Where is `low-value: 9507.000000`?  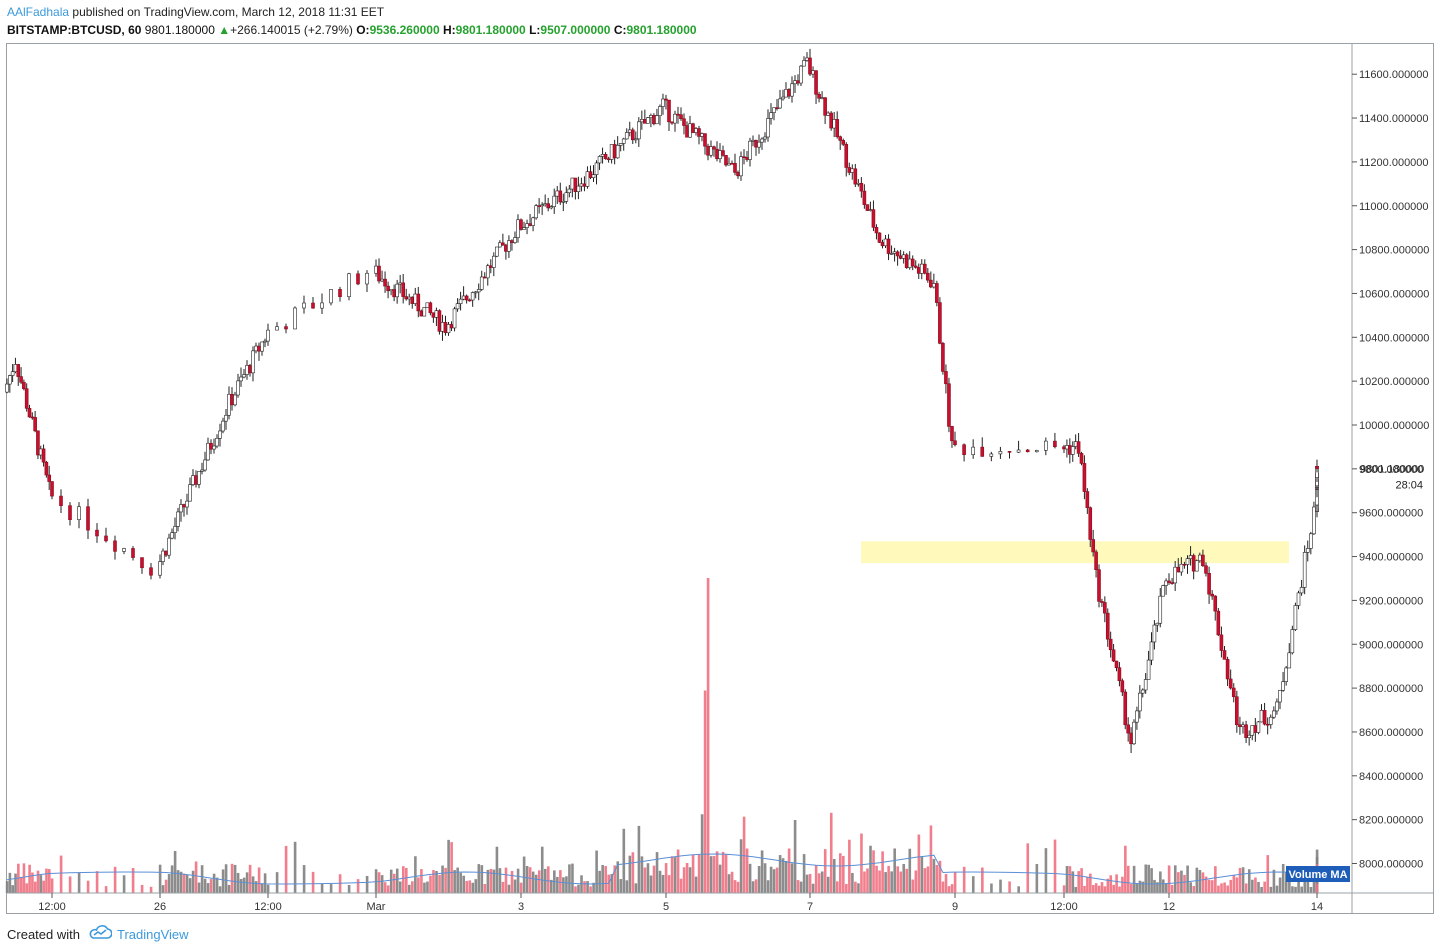
low-value: 9507.000000 is located at coordinates (575, 30).